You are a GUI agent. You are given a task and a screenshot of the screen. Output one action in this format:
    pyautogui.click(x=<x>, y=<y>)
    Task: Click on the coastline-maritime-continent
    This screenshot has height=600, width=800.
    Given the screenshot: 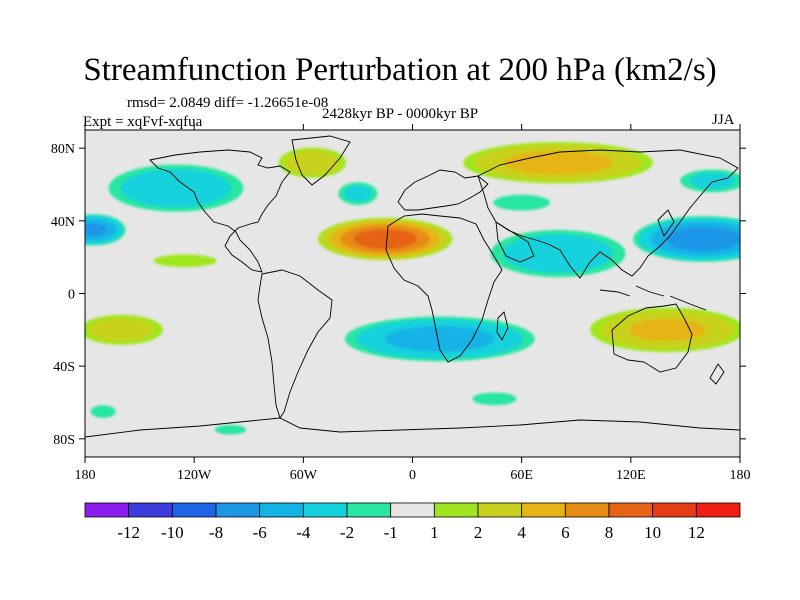 What is the action you would take?
    pyautogui.click(x=653, y=298)
    